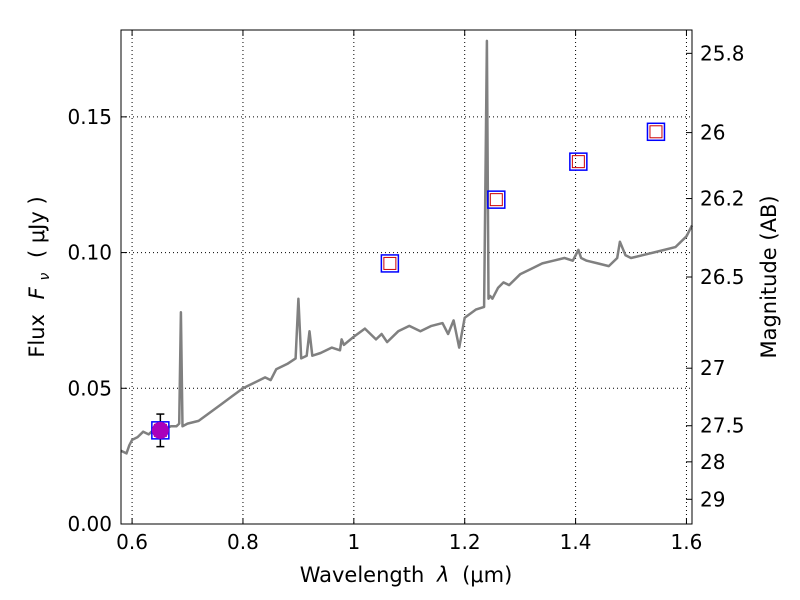 Image resolution: width=800 pixels, height=600 pixels. I want to click on y-axis-label: Flux F ν ( μJy ), so click(39, 276).